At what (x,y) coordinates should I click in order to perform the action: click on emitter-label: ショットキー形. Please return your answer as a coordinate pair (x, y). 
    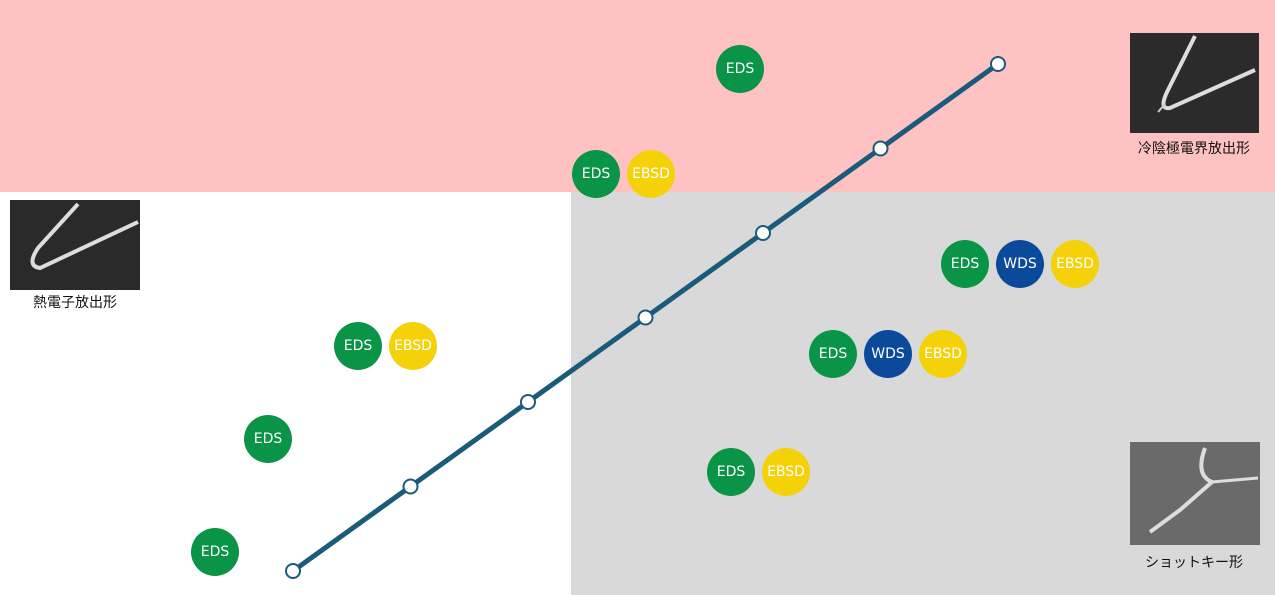
    Looking at the image, I should click on (1194, 563).